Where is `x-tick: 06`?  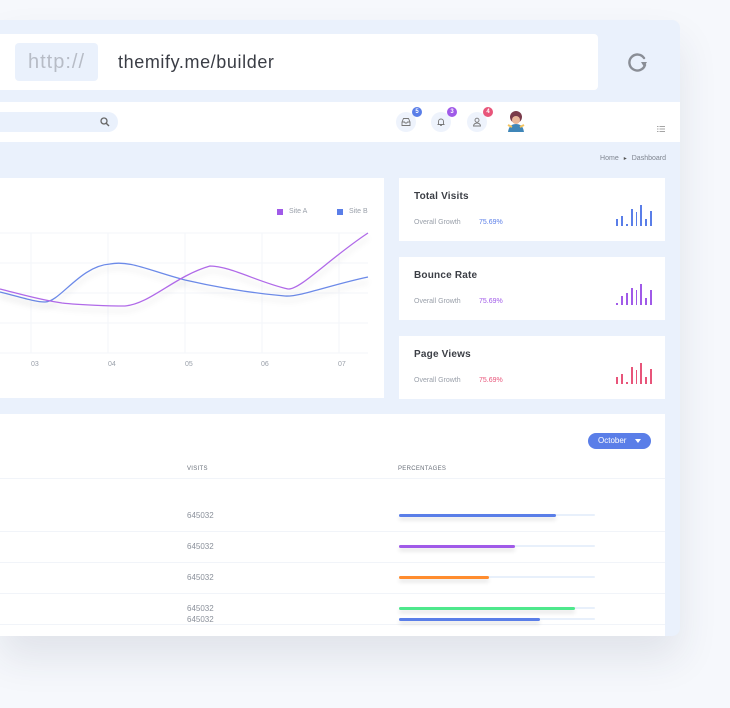 x-tick: 06 is located at coordinates (265, 364).